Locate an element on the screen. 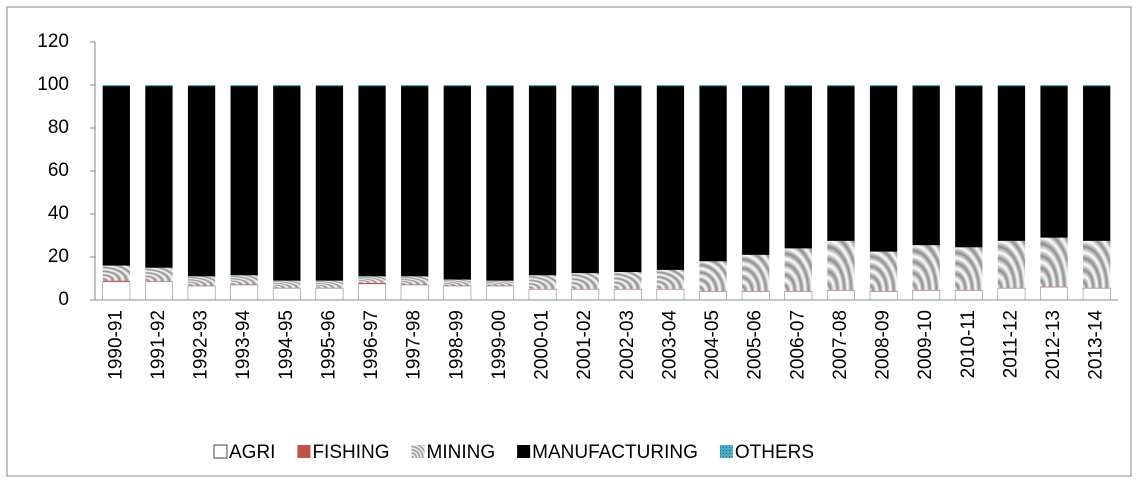 The height and width of the screenshot is (483, 1138). y-tick-label: 0 is located at coordinates (63, 299).